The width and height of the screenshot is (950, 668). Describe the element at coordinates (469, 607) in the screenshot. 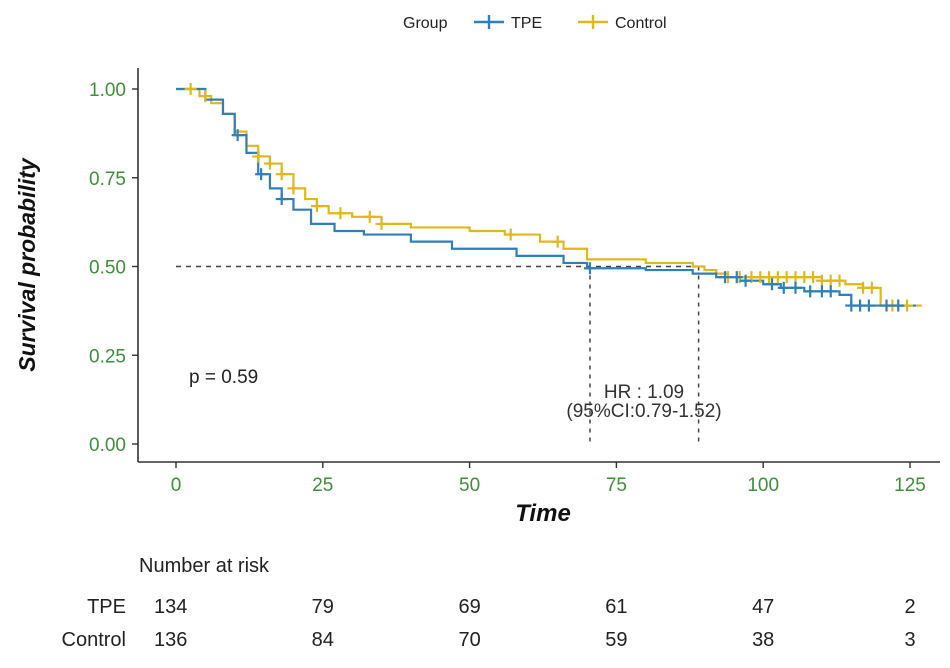

I see `risk-cell: 69` at that location.